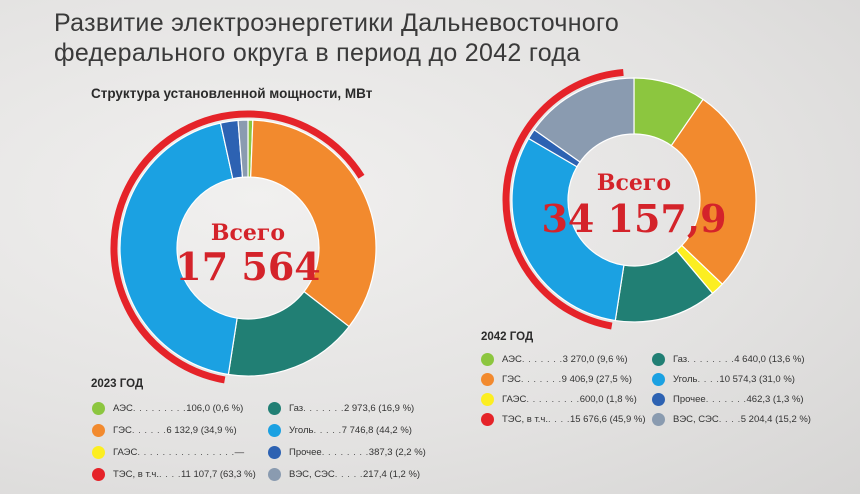  I want to click on legend-value: 106,0 (0,6 %), so click(215, 408).